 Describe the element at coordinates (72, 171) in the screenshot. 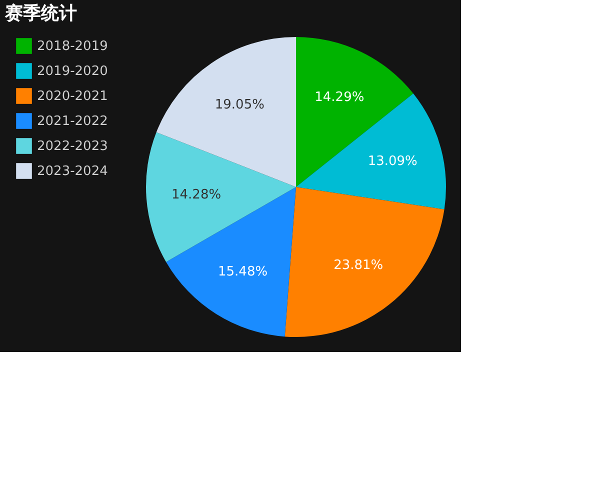

I see `legend-label: 2023-2024` at that location.